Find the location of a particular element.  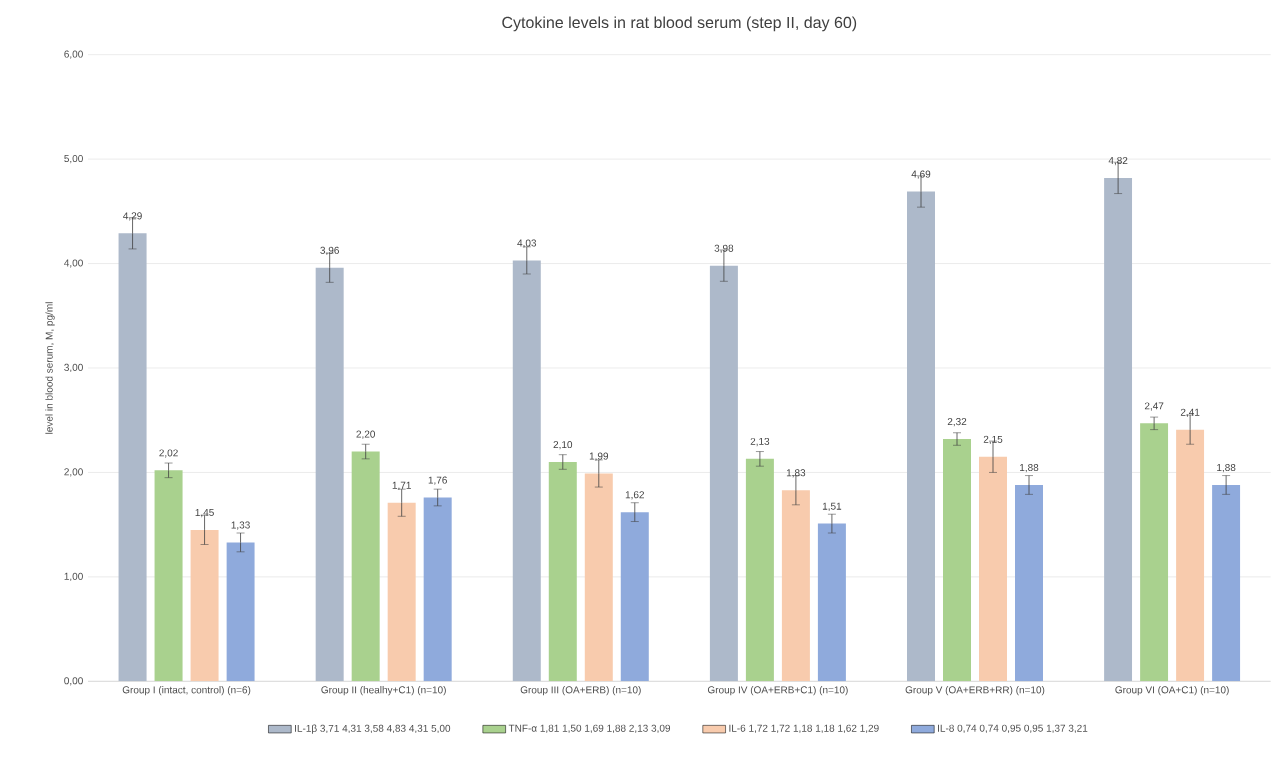

data-label: 1,83 is located at coordinates (796, 473).